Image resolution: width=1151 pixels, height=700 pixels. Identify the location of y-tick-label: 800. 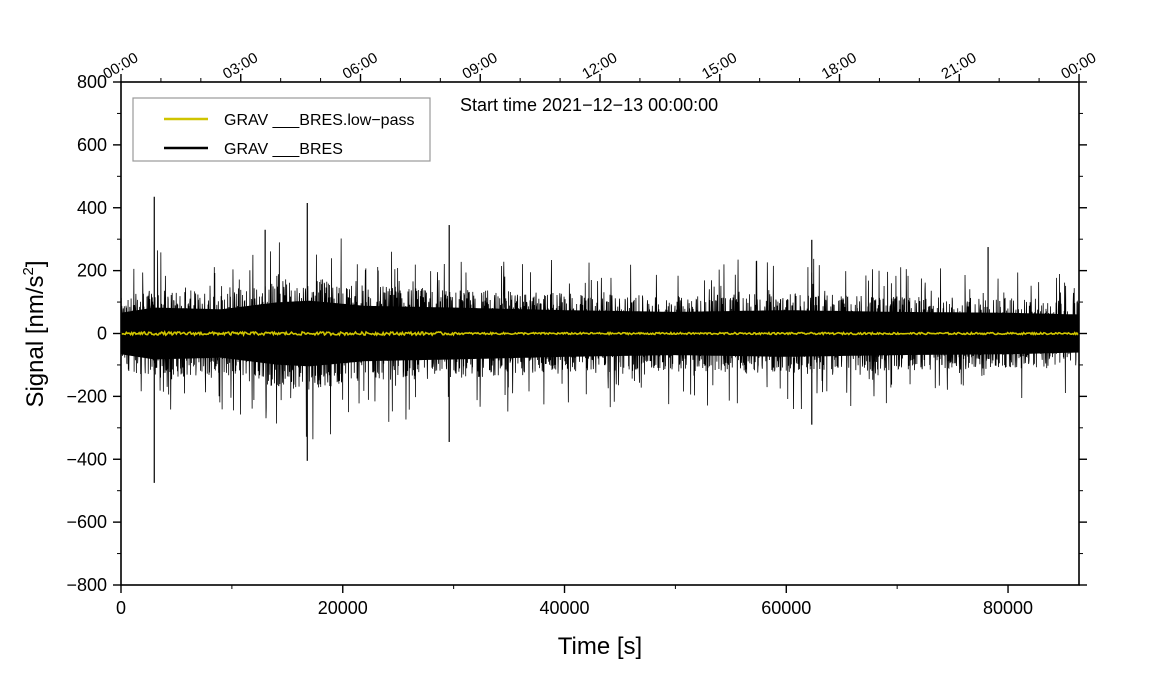
(92, 82).